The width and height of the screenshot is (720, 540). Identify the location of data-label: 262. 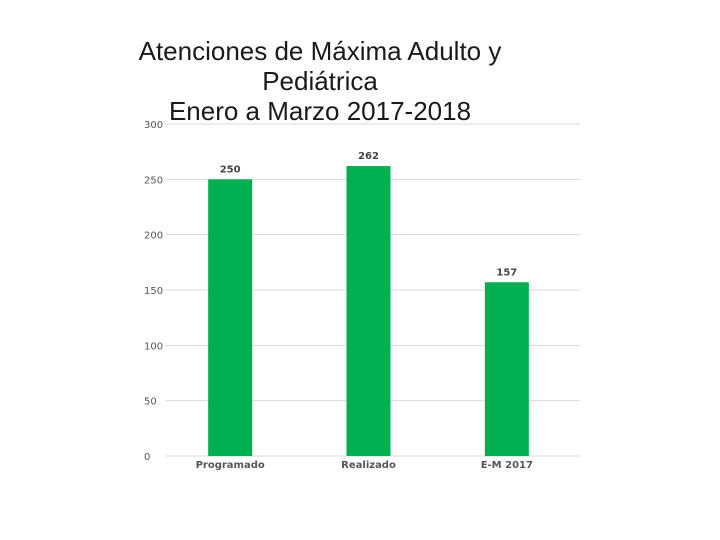
(368, 156).